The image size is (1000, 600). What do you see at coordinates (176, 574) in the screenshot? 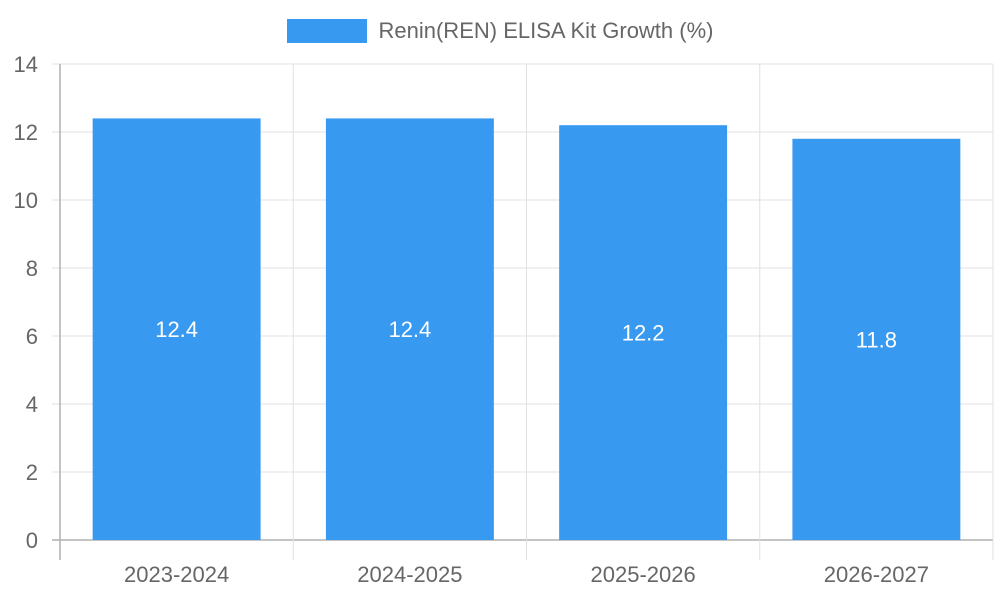
I see `x-tick-label: 2023-2024` at bounding box center [176, 574].